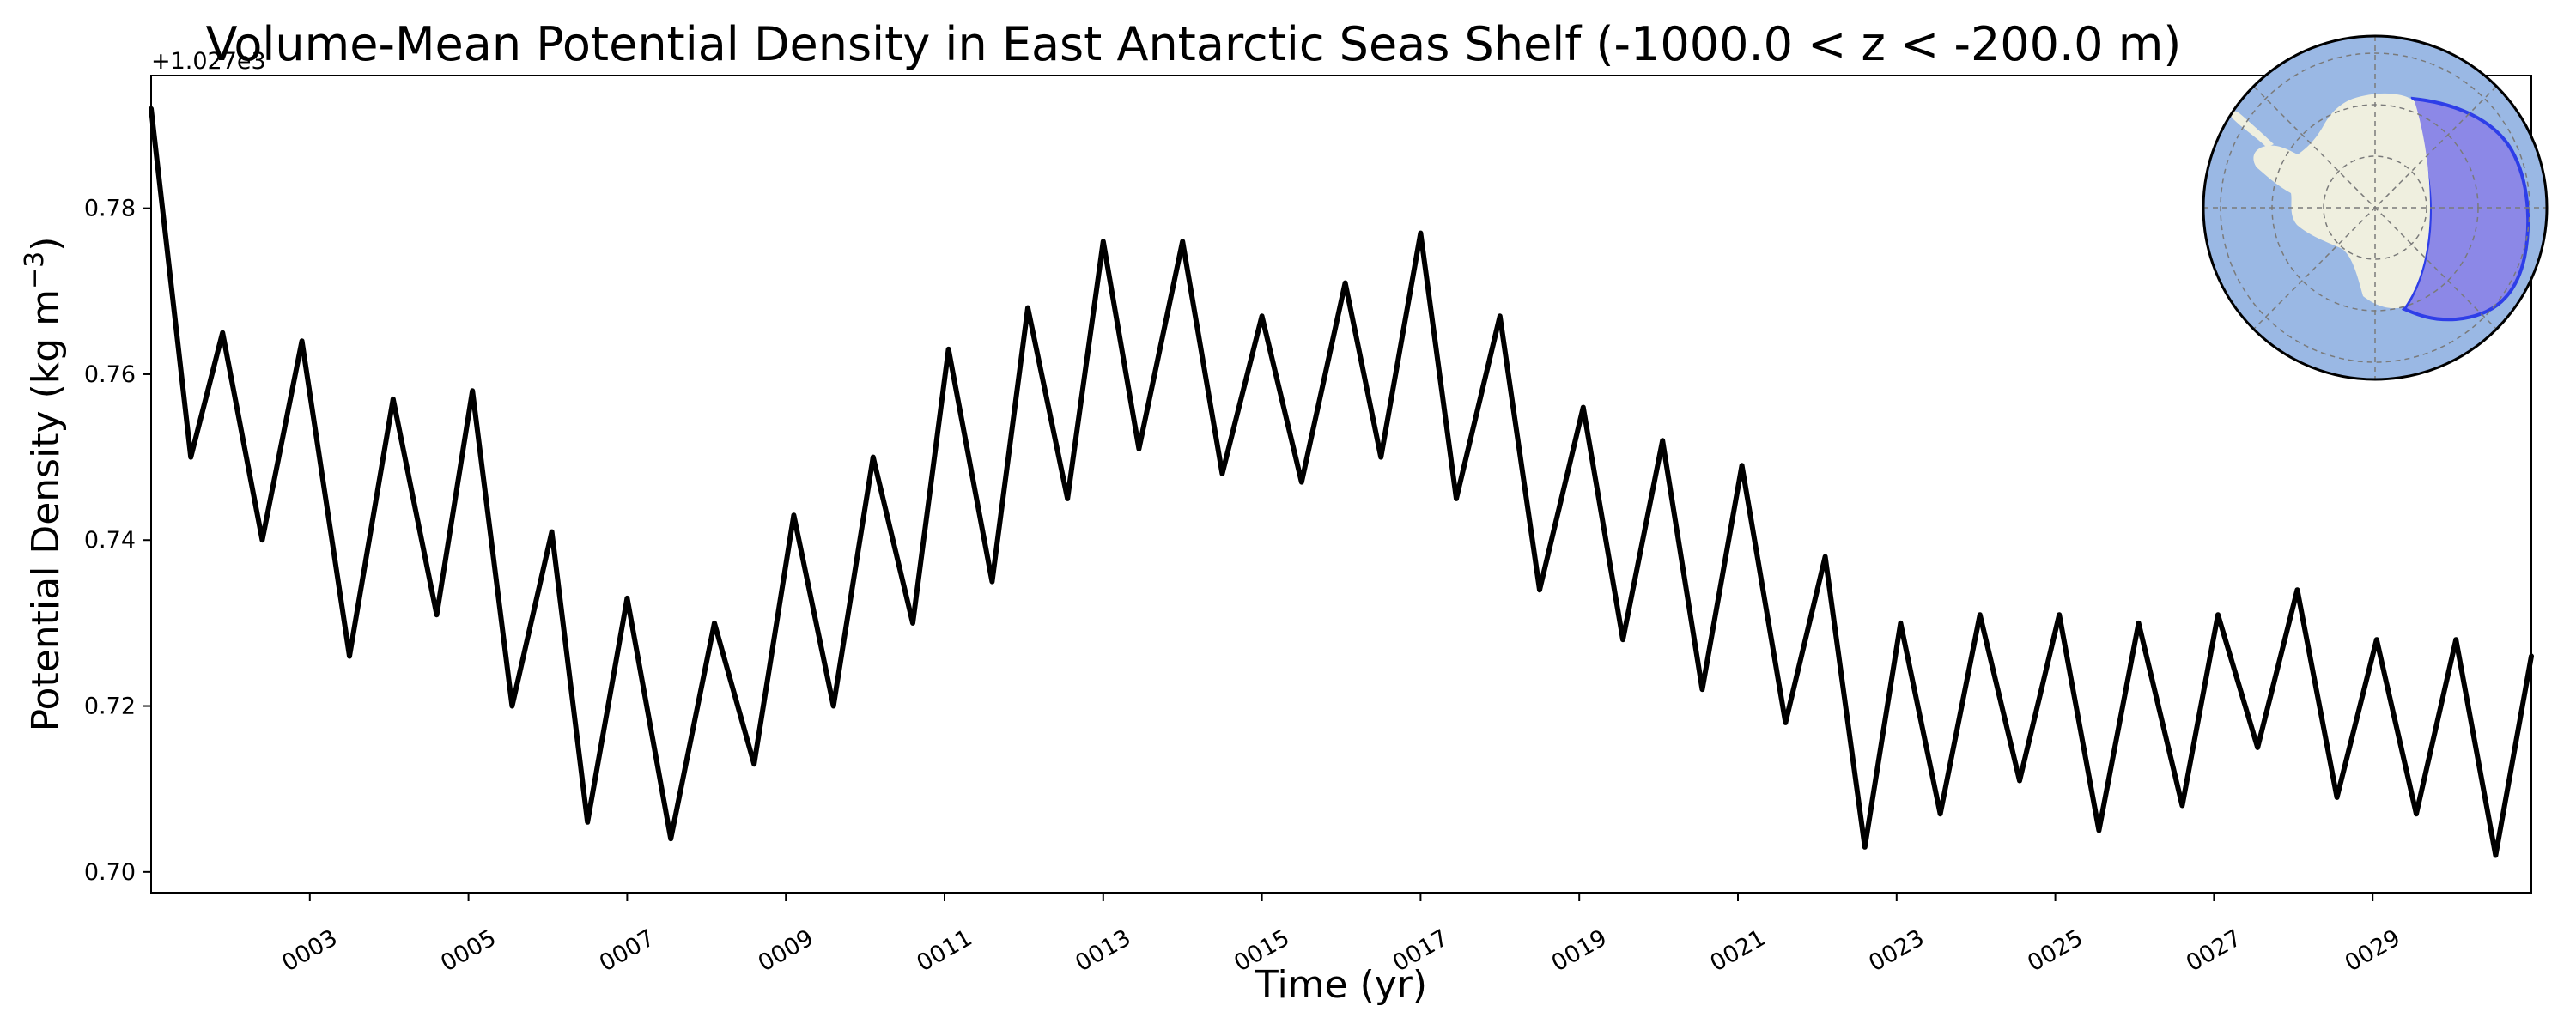 This screenshot has width=2576, height=1030. I want to click on y-axis-label: Potential Density (kg m−3), so click(44, 484).